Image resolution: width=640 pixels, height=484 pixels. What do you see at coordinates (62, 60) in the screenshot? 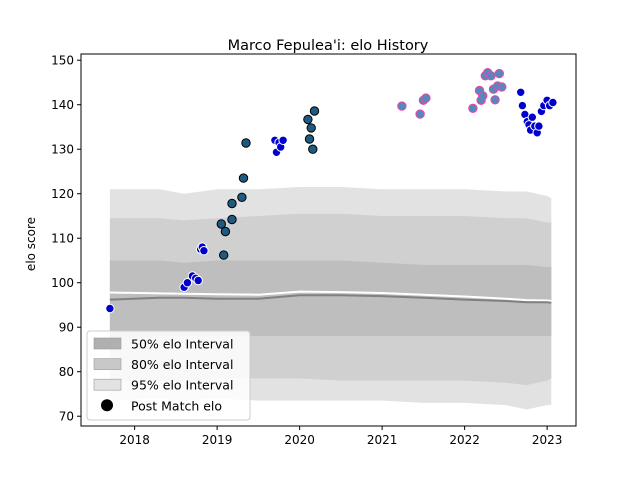
I see `y-tick-label: 150` at bounding box center [62, 60].